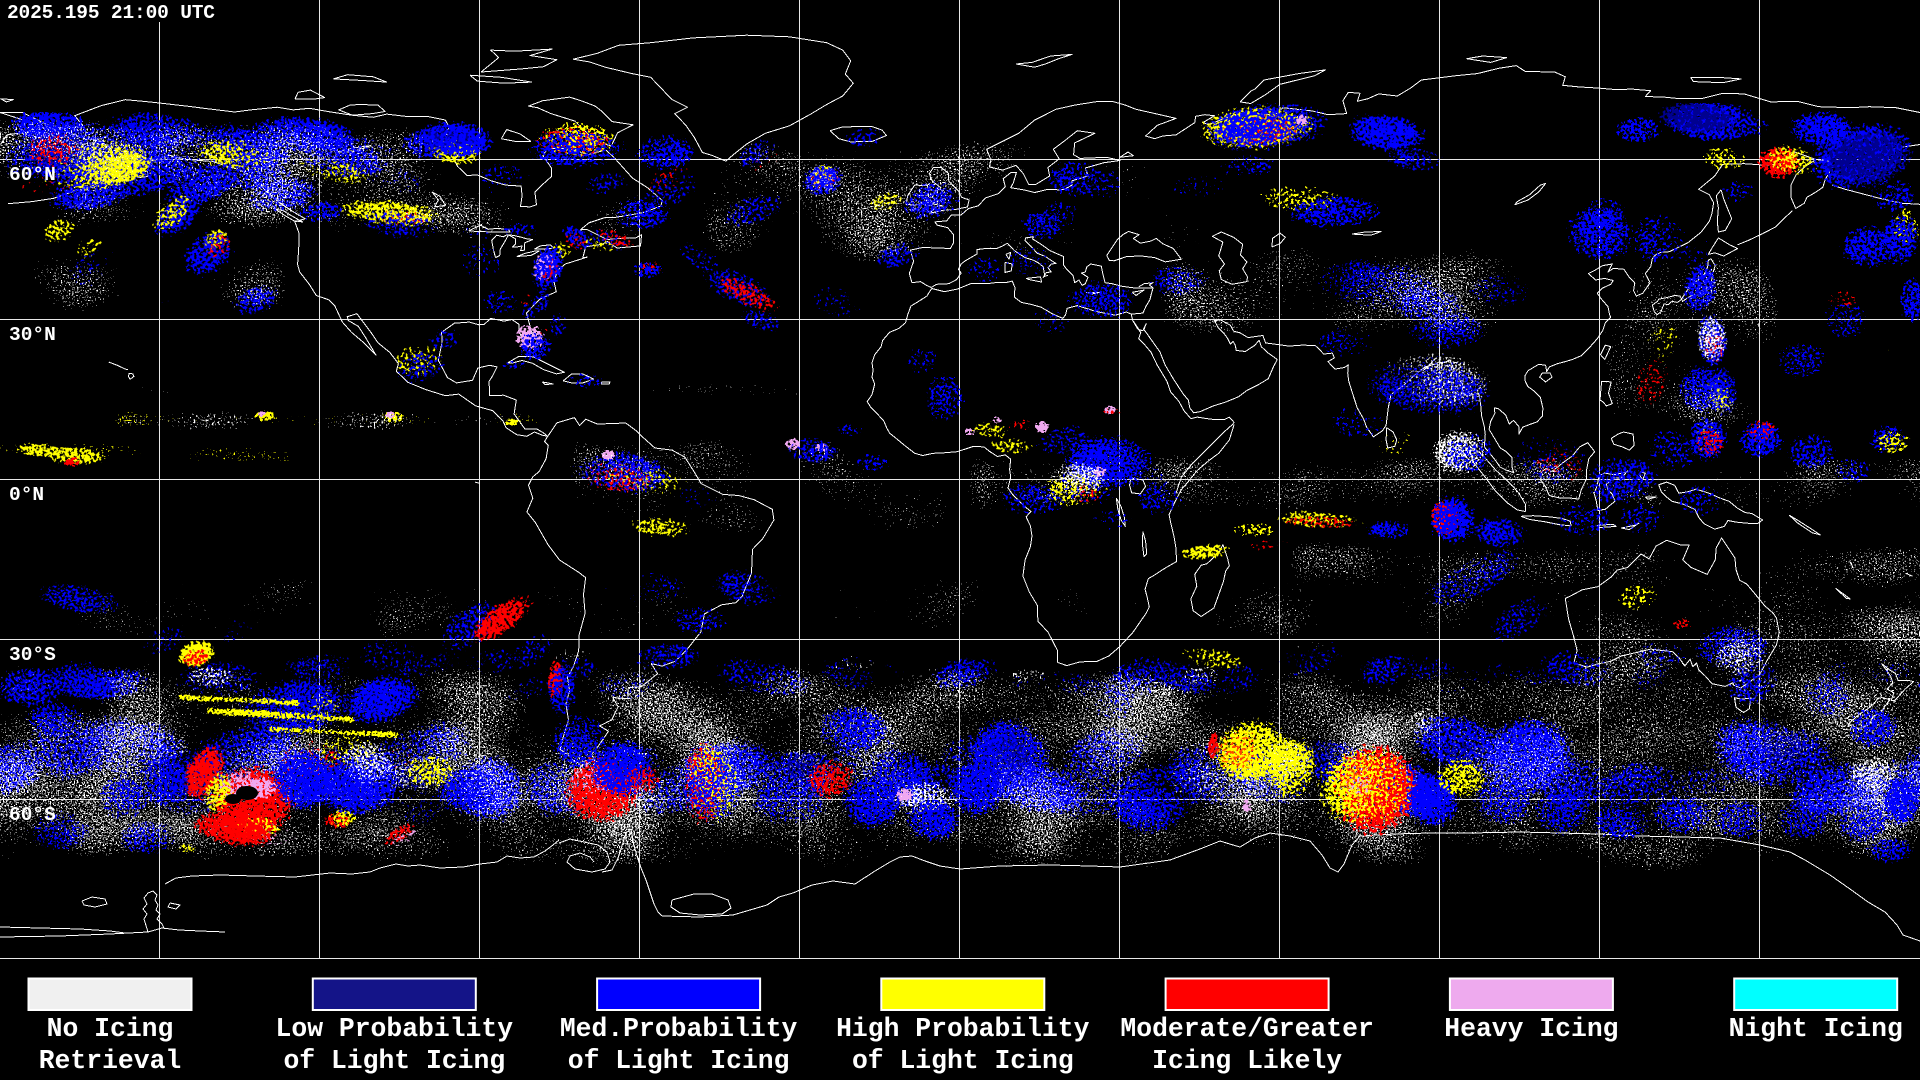 This screenshot has height=1080, width=1920. I want to click on svg-text: Moderate/Greater, so click(1246, 1029).